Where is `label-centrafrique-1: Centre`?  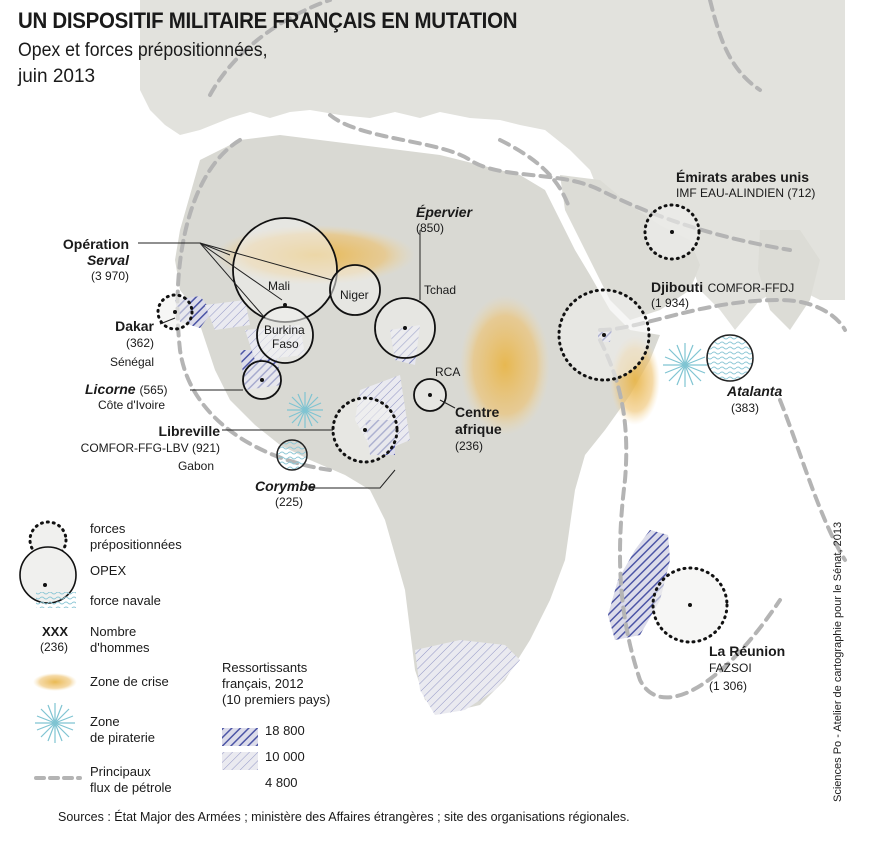
label-centrafrique-1: Centre is located at coordinates (477, 412).